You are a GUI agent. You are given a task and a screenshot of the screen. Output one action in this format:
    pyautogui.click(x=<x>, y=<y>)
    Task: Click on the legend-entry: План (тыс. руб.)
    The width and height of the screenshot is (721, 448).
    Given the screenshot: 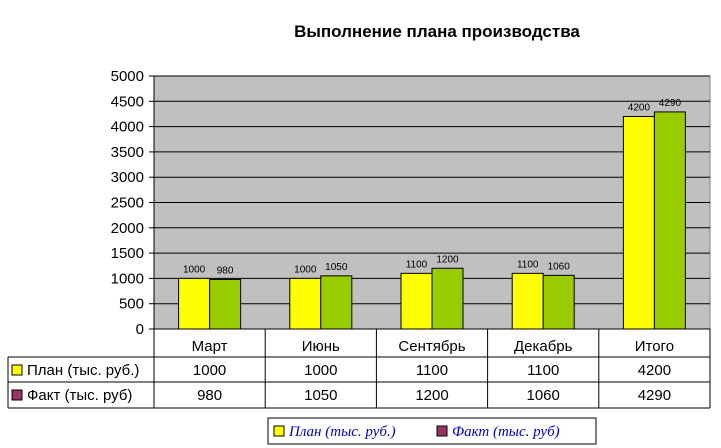 What is the action you would take?
    pyautogui.click(x=342, y=432)
    